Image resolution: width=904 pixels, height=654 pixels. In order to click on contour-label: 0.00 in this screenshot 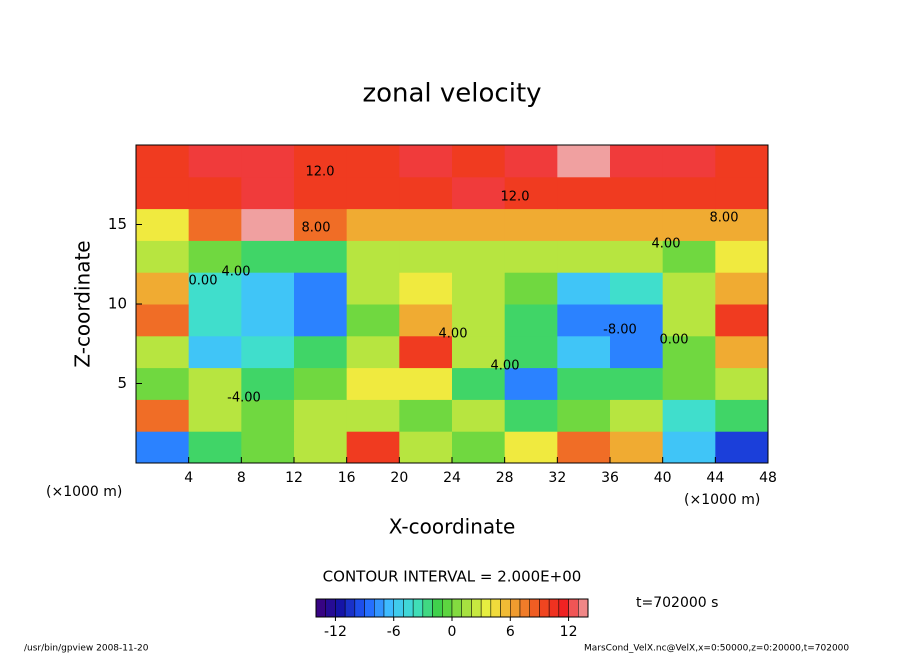, I will do `click(203, 281)`.